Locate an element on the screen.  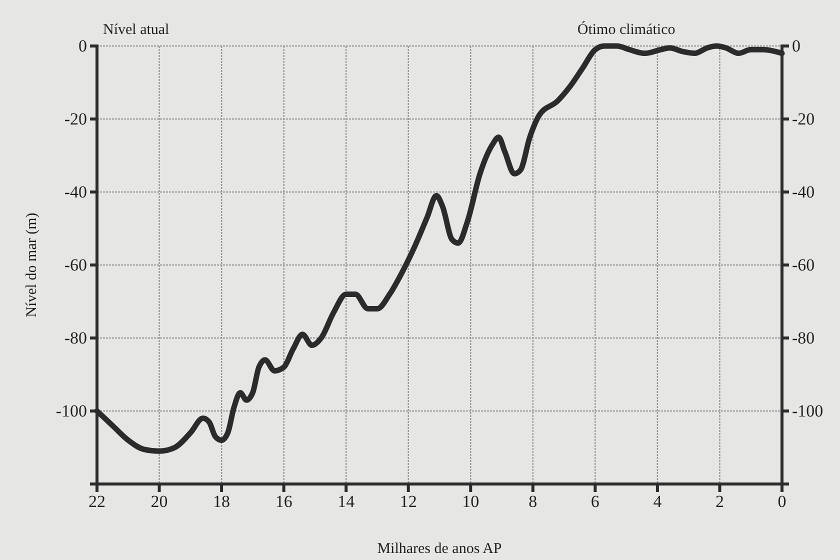
x-tick-label: 2 is located at coordinates (719, 502).